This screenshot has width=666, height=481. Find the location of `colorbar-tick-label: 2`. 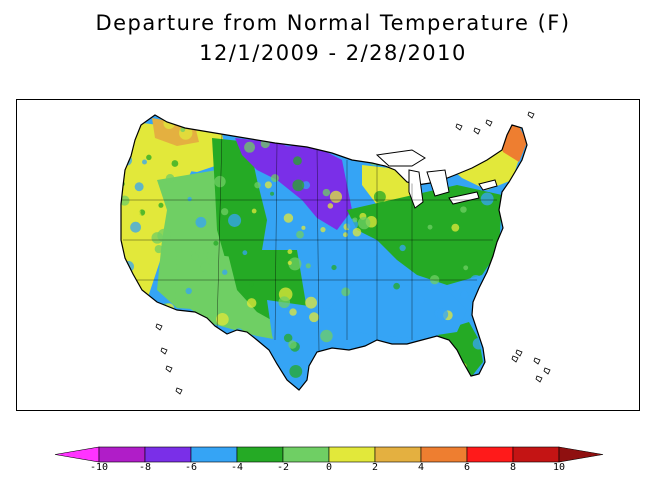

colorbar-tick-label: 2 is located at coordinates (375, 467).